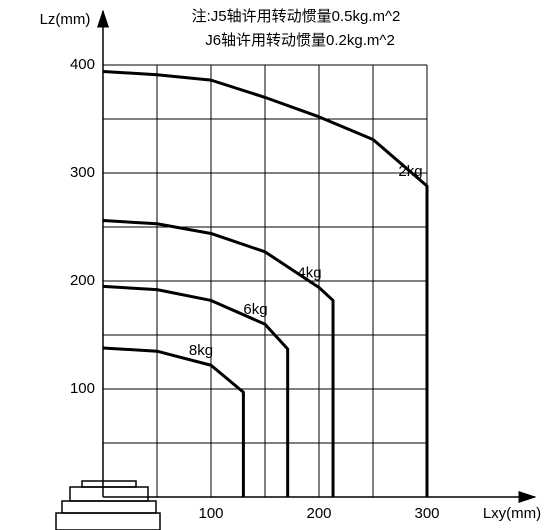  Describe the element at coordinates (309, 272) in the screenshot. I see `series-label: 4kg` at that location.